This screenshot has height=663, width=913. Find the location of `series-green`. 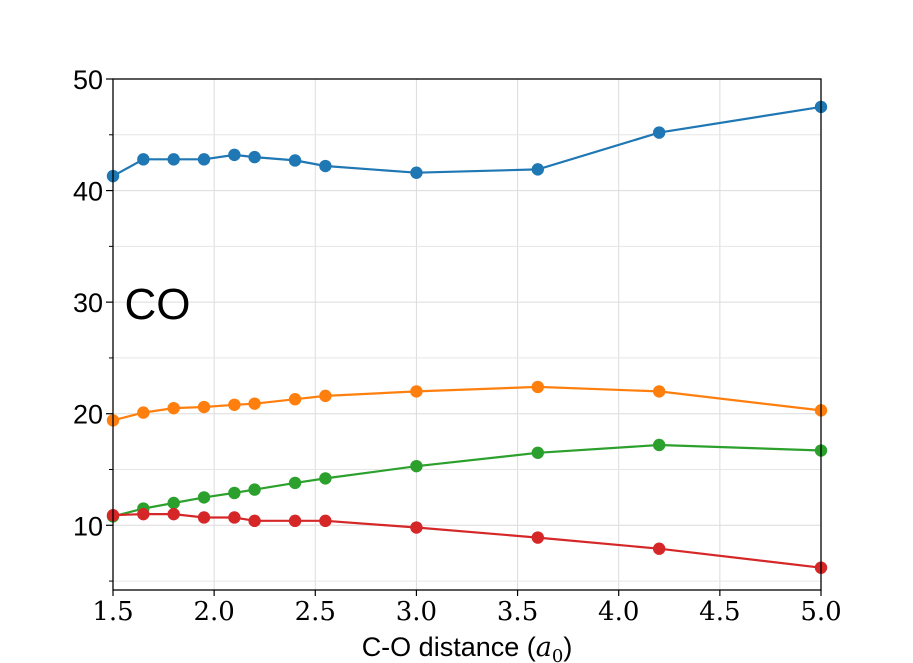

series-green is located at coordinates (467, 480).